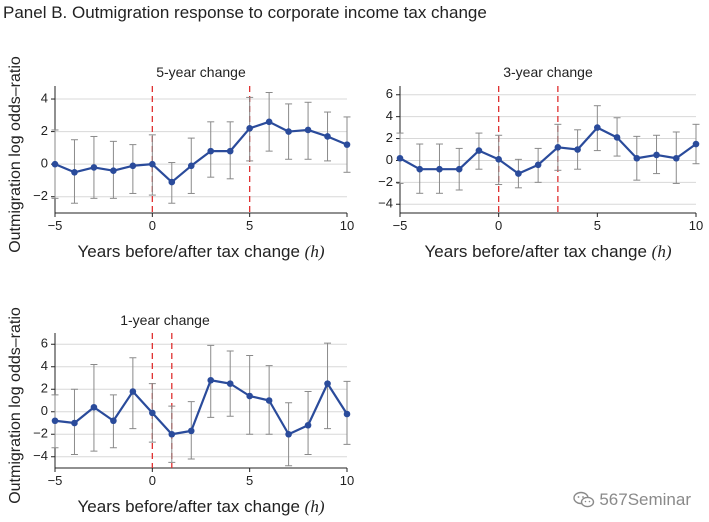 Image resolution: width=709 pixels, height=522 pixels. Describe the element at coordinates (548, 72) in the screenshot. I see `chart-title: 3-year change` at that location.